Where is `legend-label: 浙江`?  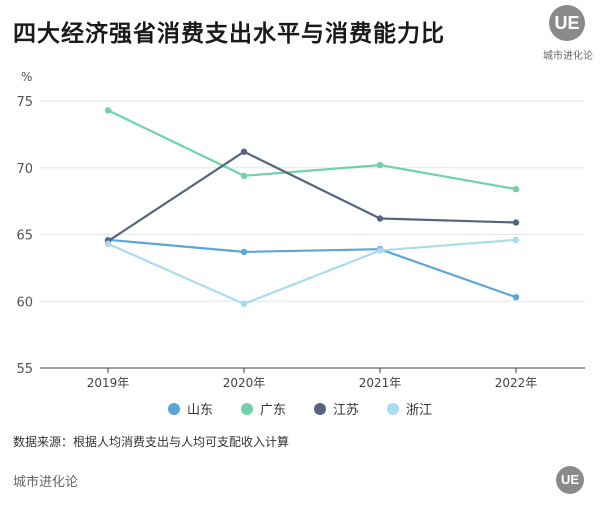 legend-label: 浙江 is located at coordinates (419, 410).